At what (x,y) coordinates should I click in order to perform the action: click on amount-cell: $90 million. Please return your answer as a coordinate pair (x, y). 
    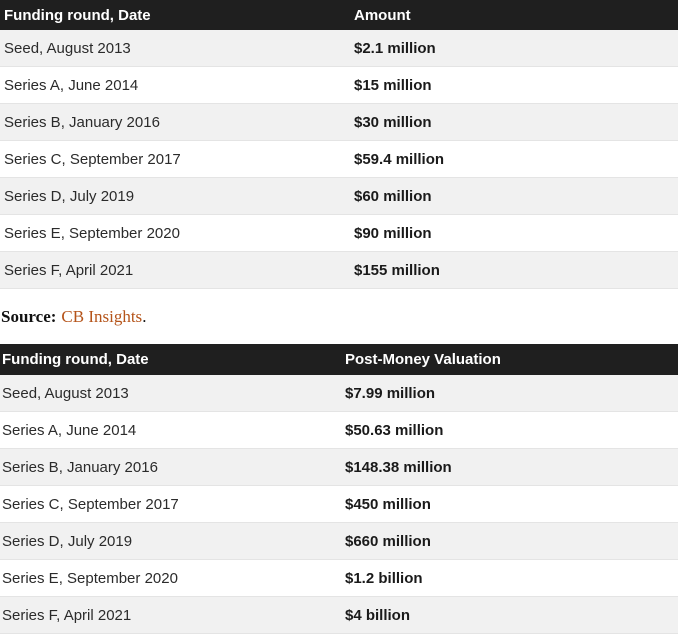
    Looking at the image, I should click on (514, 233).